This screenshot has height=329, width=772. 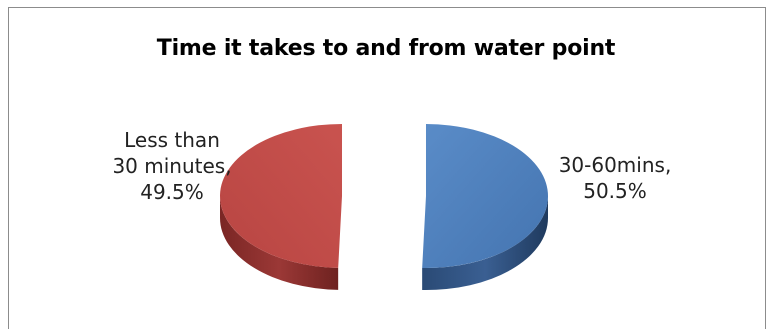 I want to click on chart-title: Time it takes to and from water point, so click(x=386, y=48).